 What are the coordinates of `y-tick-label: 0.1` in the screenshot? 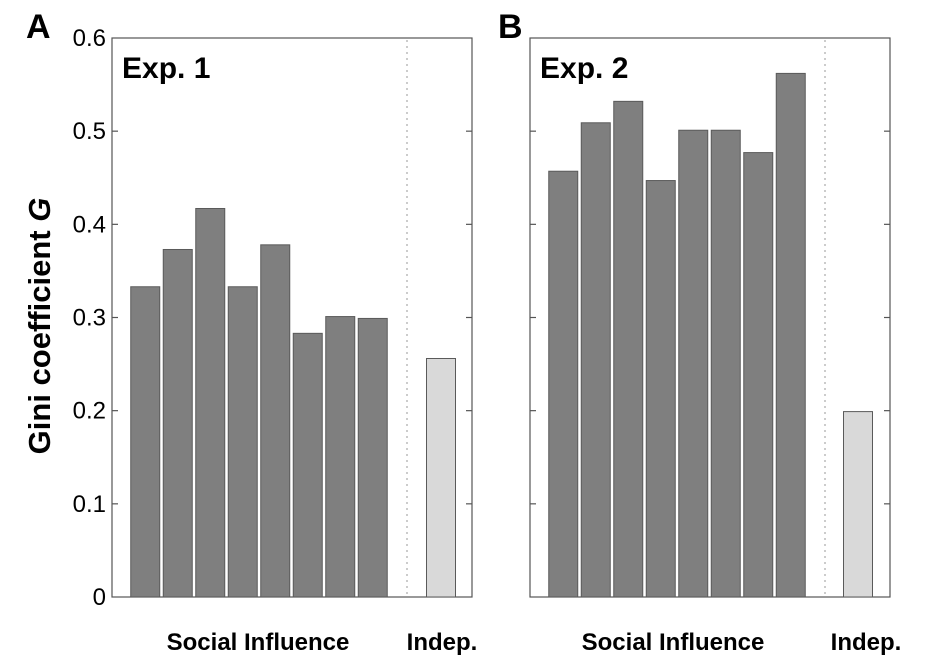 It's located at (89, 504).